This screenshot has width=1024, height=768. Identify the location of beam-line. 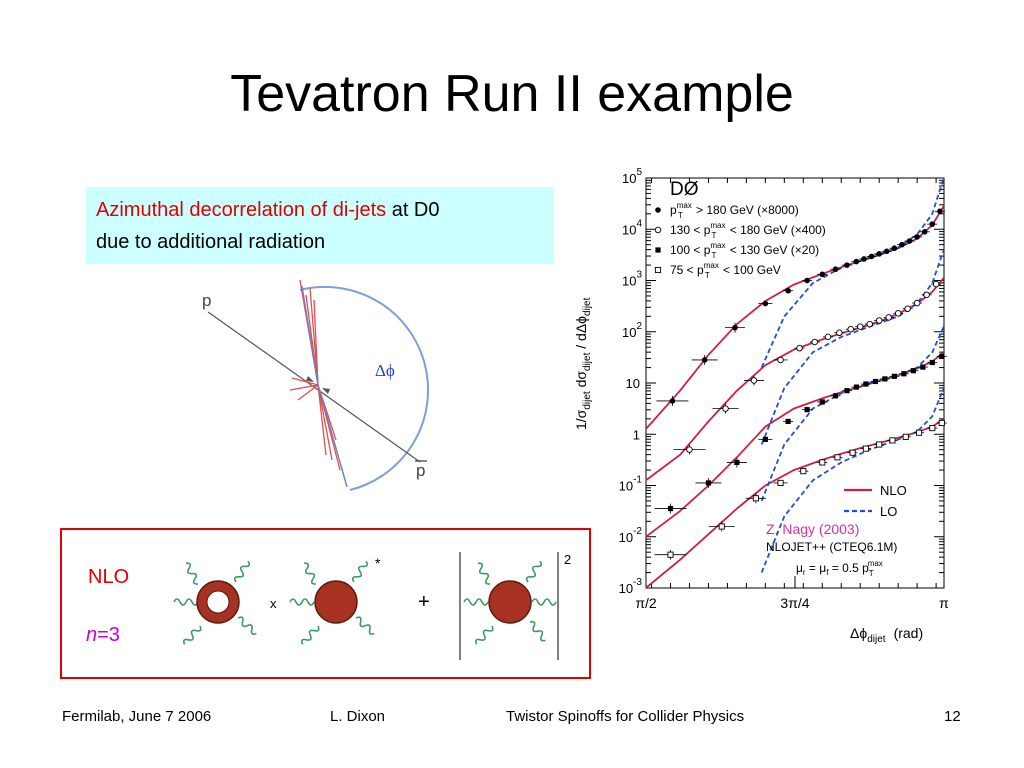
(314, 387).